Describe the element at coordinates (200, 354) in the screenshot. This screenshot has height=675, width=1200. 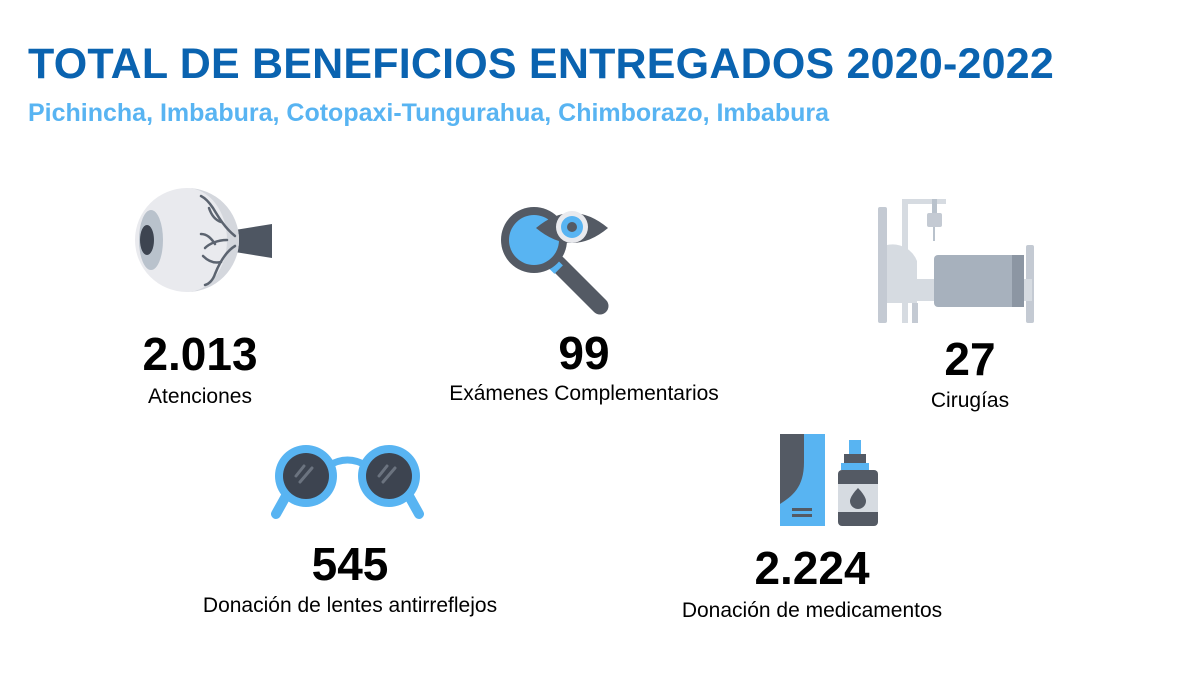
I see `stat-value-atenciones: 2.013` at that location.